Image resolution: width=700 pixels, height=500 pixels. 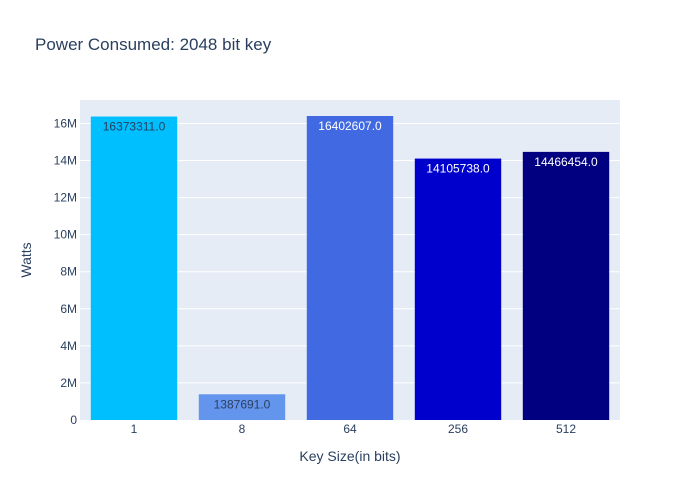 What do you see at coordinates (566, 162) in the screenshot?
I see `bar-value-label: 14466454.0` at bounding box center [566, 162].